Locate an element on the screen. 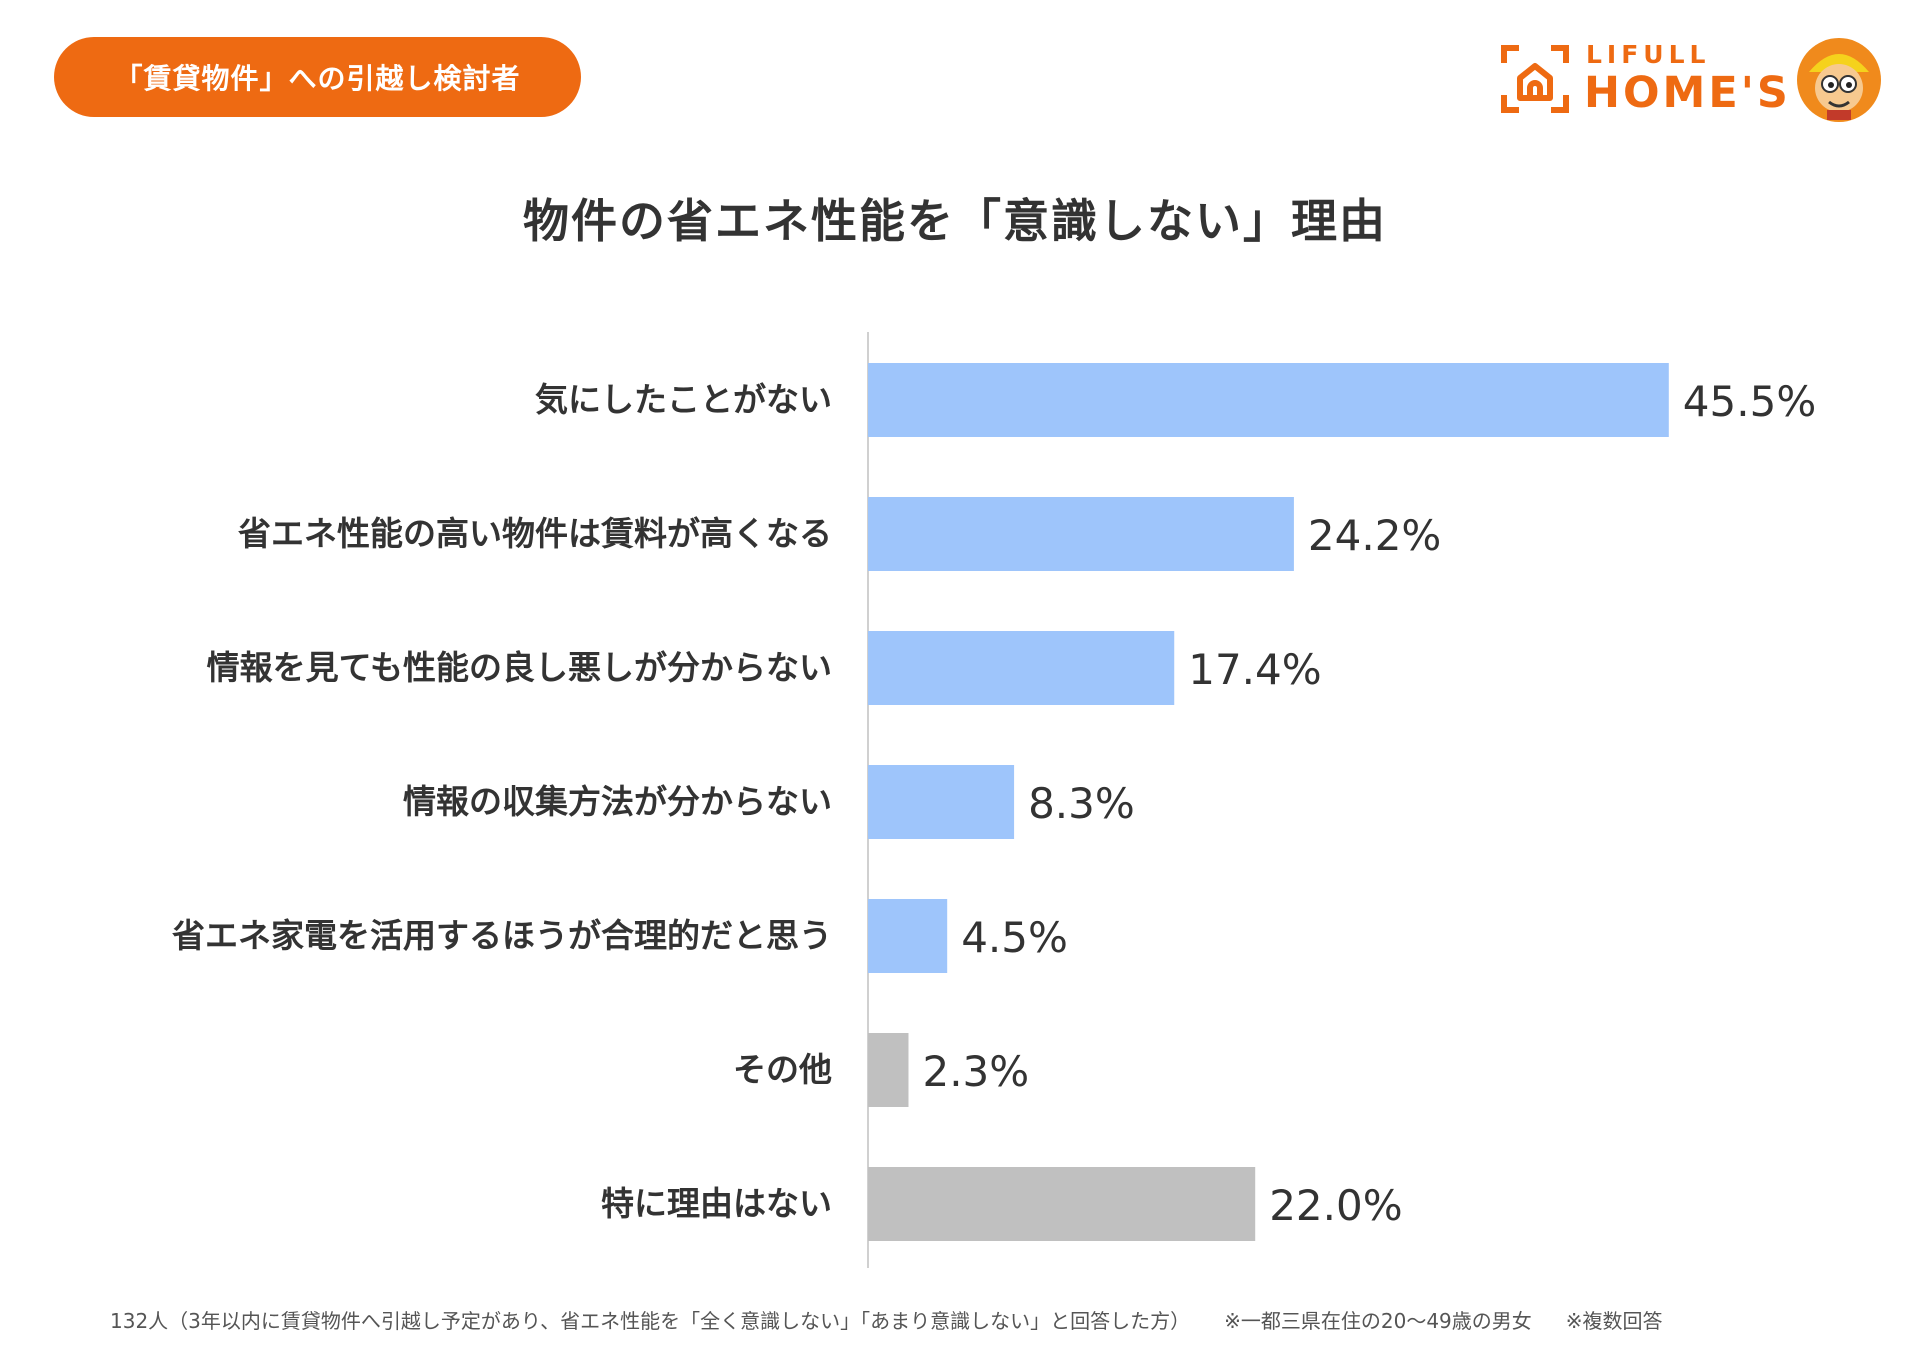  category-label: 特に理由はない is located at coordinates (716, 1203).